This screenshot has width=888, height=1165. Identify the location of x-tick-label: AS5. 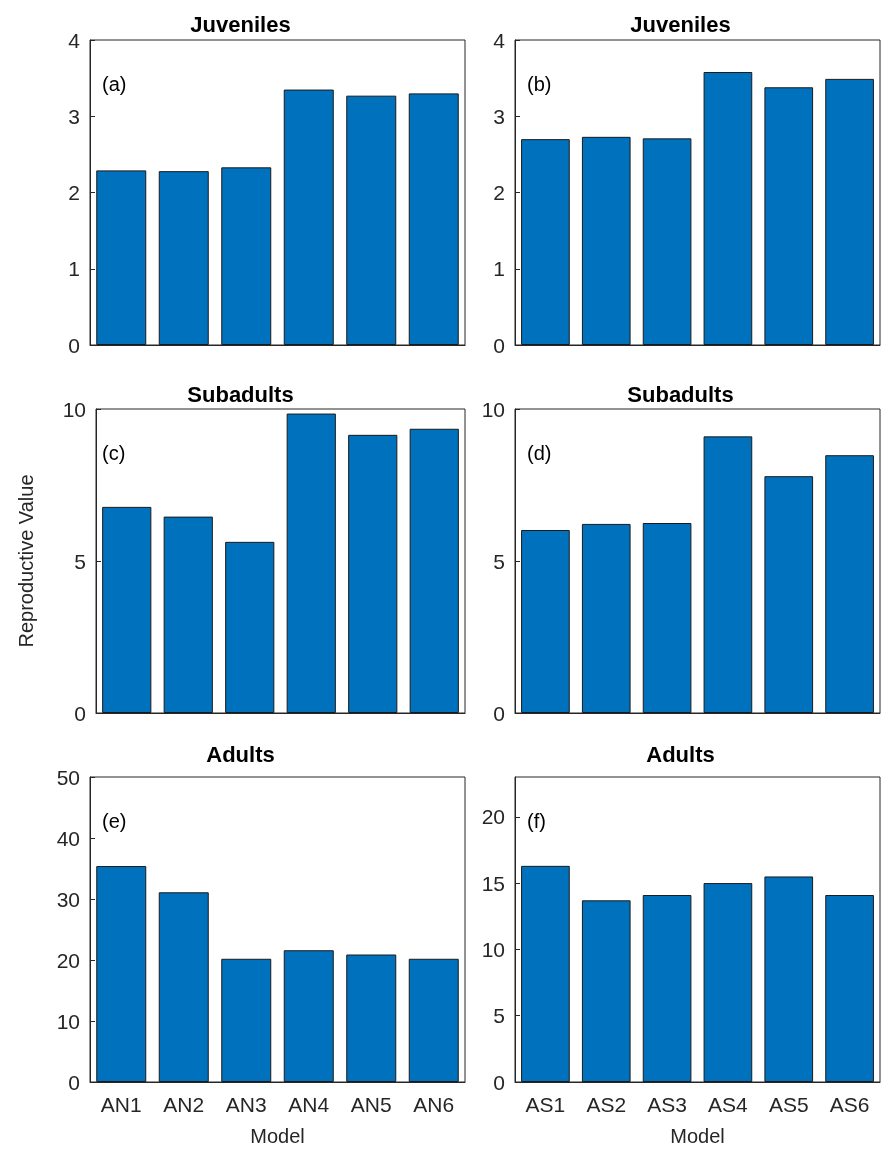
(788, 1104).